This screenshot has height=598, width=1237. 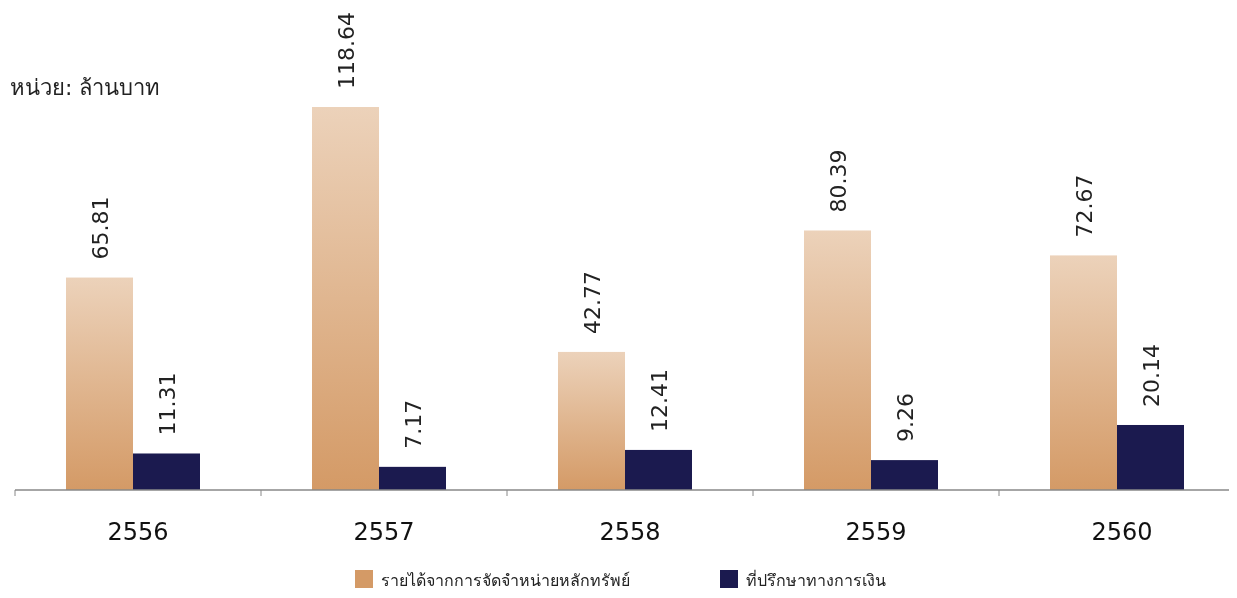 What do you see at coordinates (413, 424) in the screenshot?
I see `data-label: 7.17` at bounding box center [413, 424].